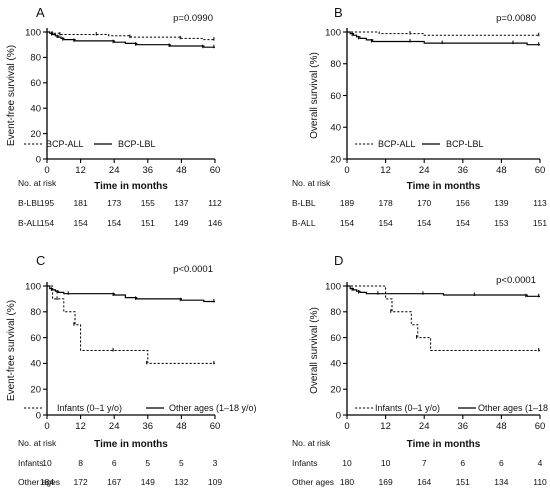 The width and height of the screenshot is (550, 490). Describe the element at coordinates (80, 170) in the screenshot. I see `panel-a-x-tick-label: 12` at that location.